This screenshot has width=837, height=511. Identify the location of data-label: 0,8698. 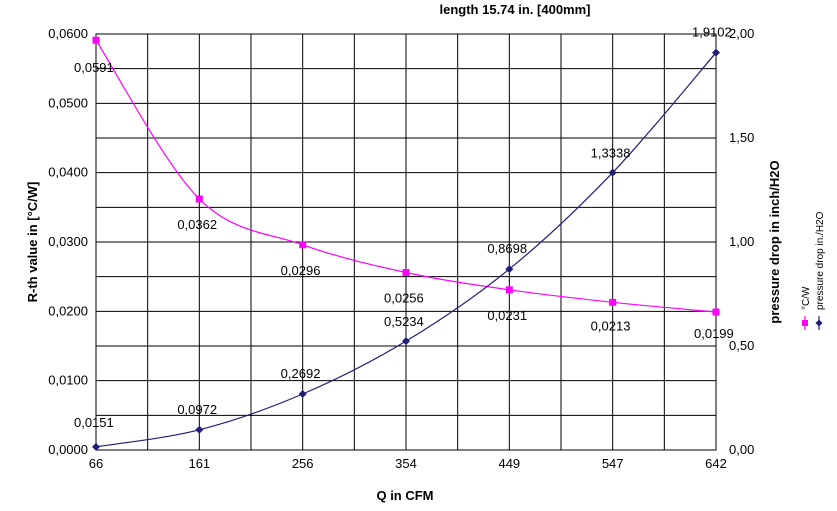
(507, 248).